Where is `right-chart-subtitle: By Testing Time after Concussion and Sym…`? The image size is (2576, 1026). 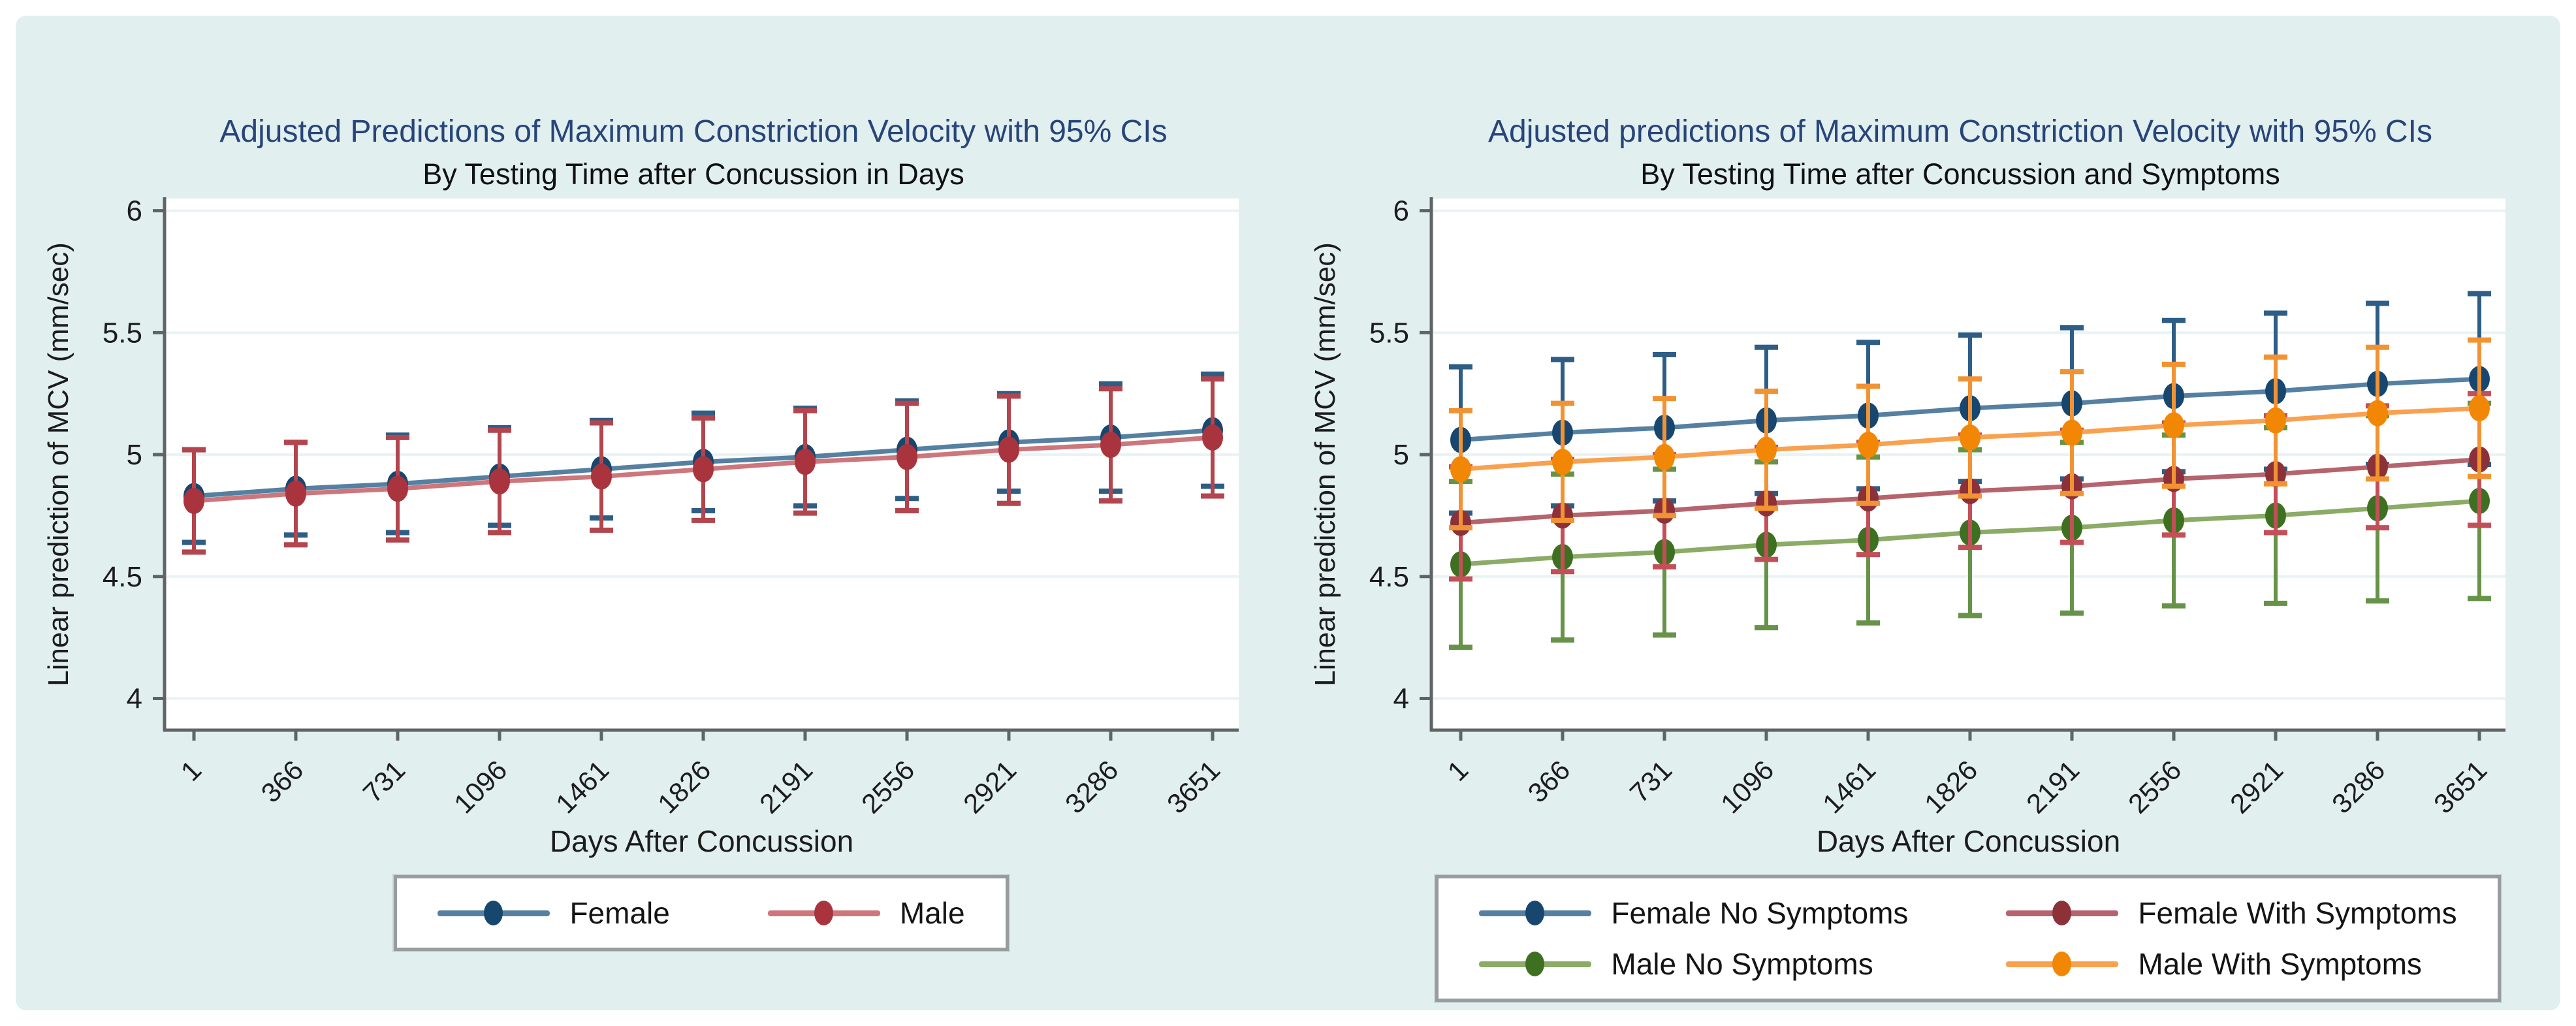
right-chart-subtitle: By Testing Time after Concussion and Sym… is located at coordinates (1960, 174).